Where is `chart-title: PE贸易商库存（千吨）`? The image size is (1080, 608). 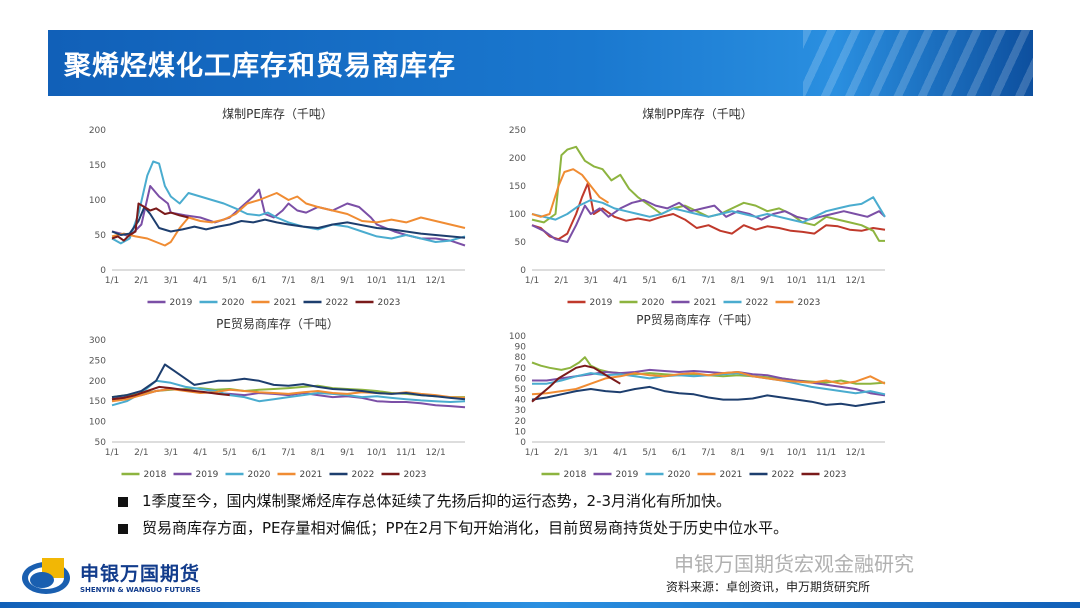
chart-title: PE贸易商库存（千吨） is located at coordinates (277, 323).